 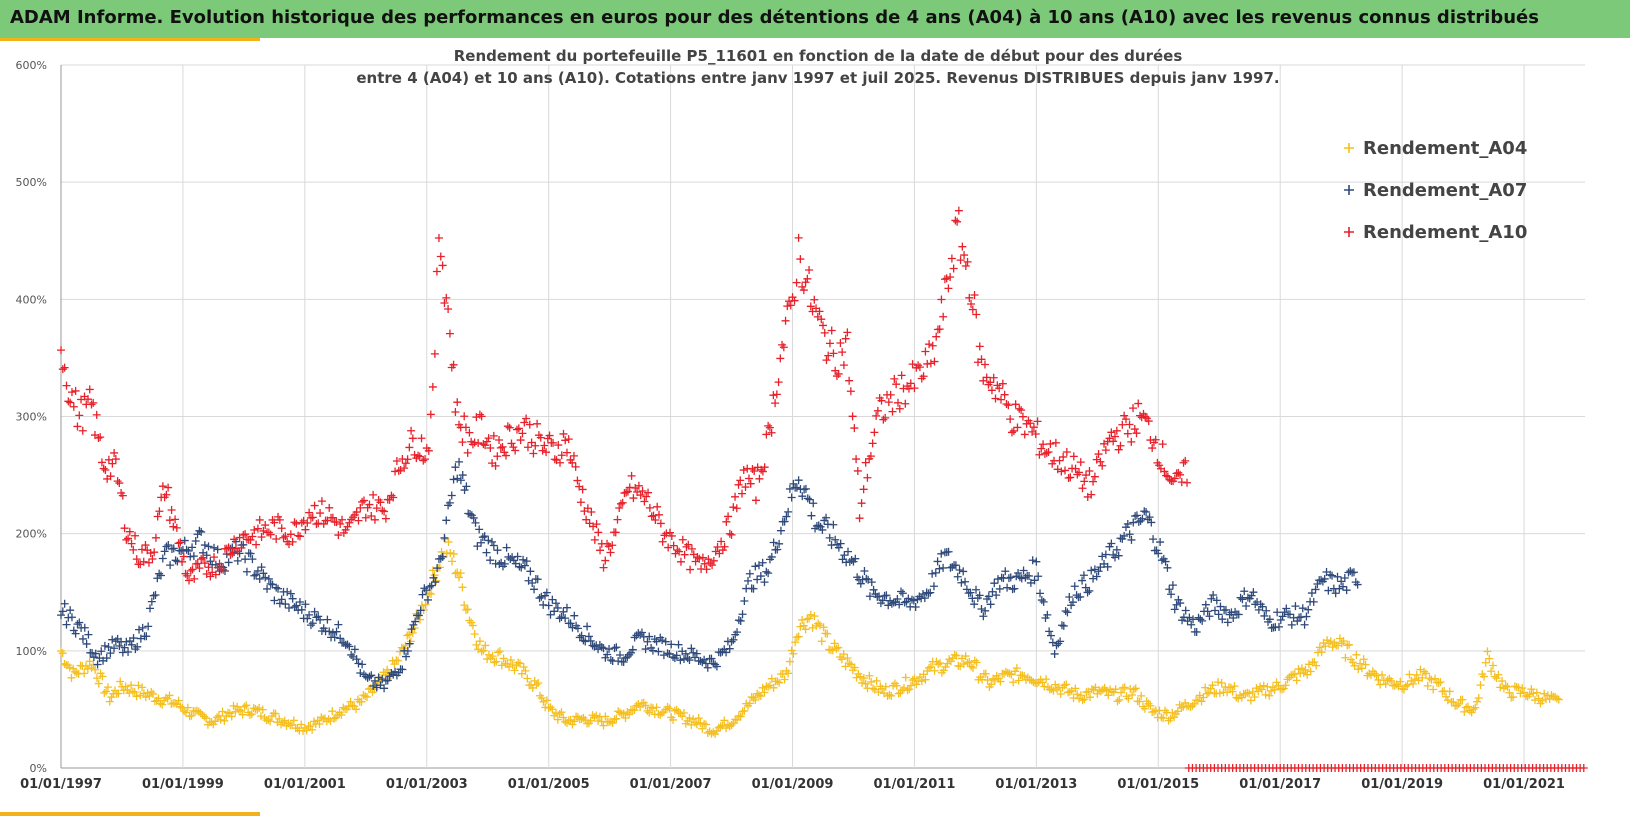 What do you see at coordinates (31, 534) in the screenshot?
I see `y-tick-label: 200%` at bounding box center [31, 534].